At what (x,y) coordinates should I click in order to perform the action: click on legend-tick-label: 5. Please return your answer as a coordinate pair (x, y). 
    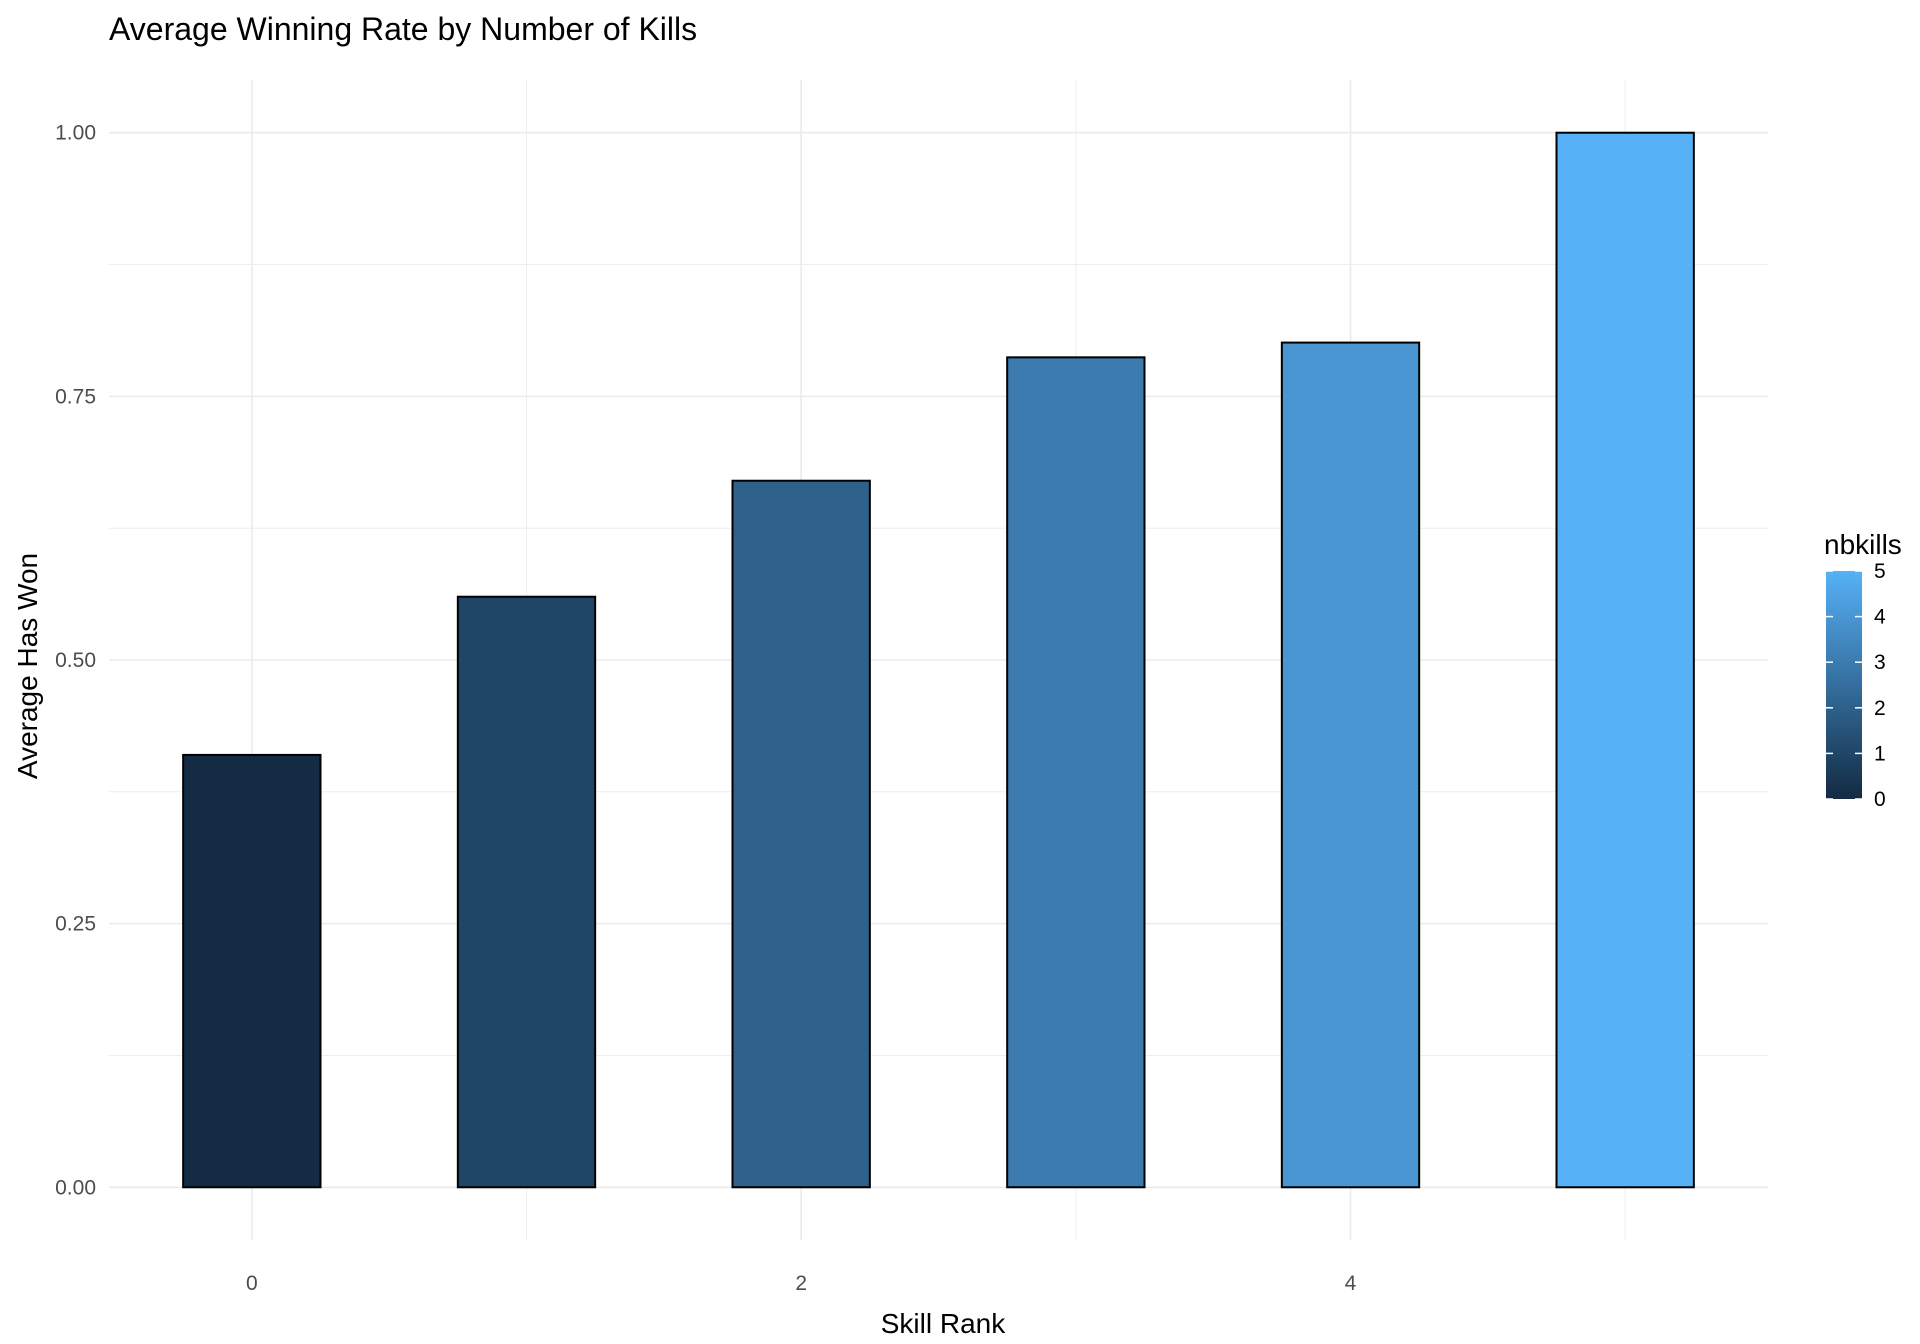
    Looking at the image, I should click on (1880, 571).